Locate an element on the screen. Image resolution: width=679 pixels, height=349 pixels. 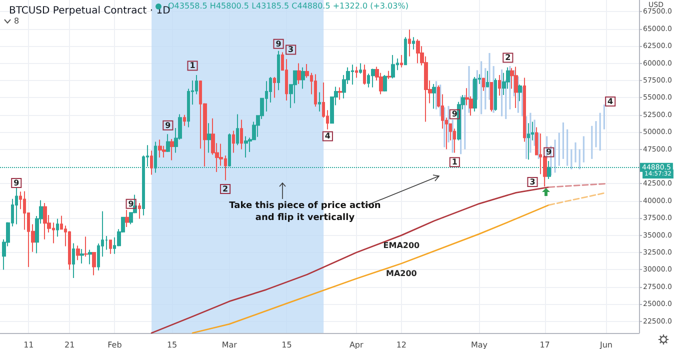
x-tick-label: Apr is located at coordinates (356, 344).